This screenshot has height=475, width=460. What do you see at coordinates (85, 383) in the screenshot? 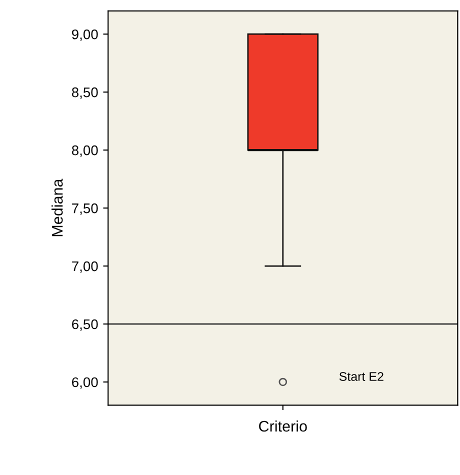
I see `y-tick-label: 6,00` at bounding box center [85, 383].